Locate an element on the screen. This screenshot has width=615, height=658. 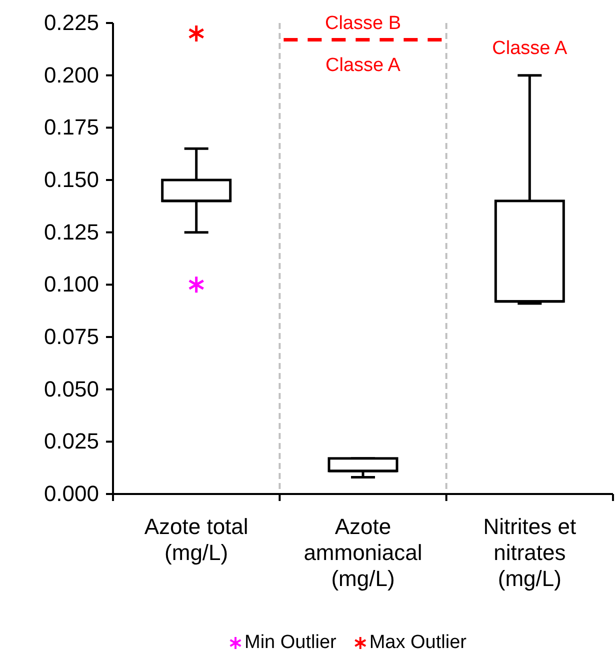
legend-label: Min Outlier is located at coordinates (291, 643).